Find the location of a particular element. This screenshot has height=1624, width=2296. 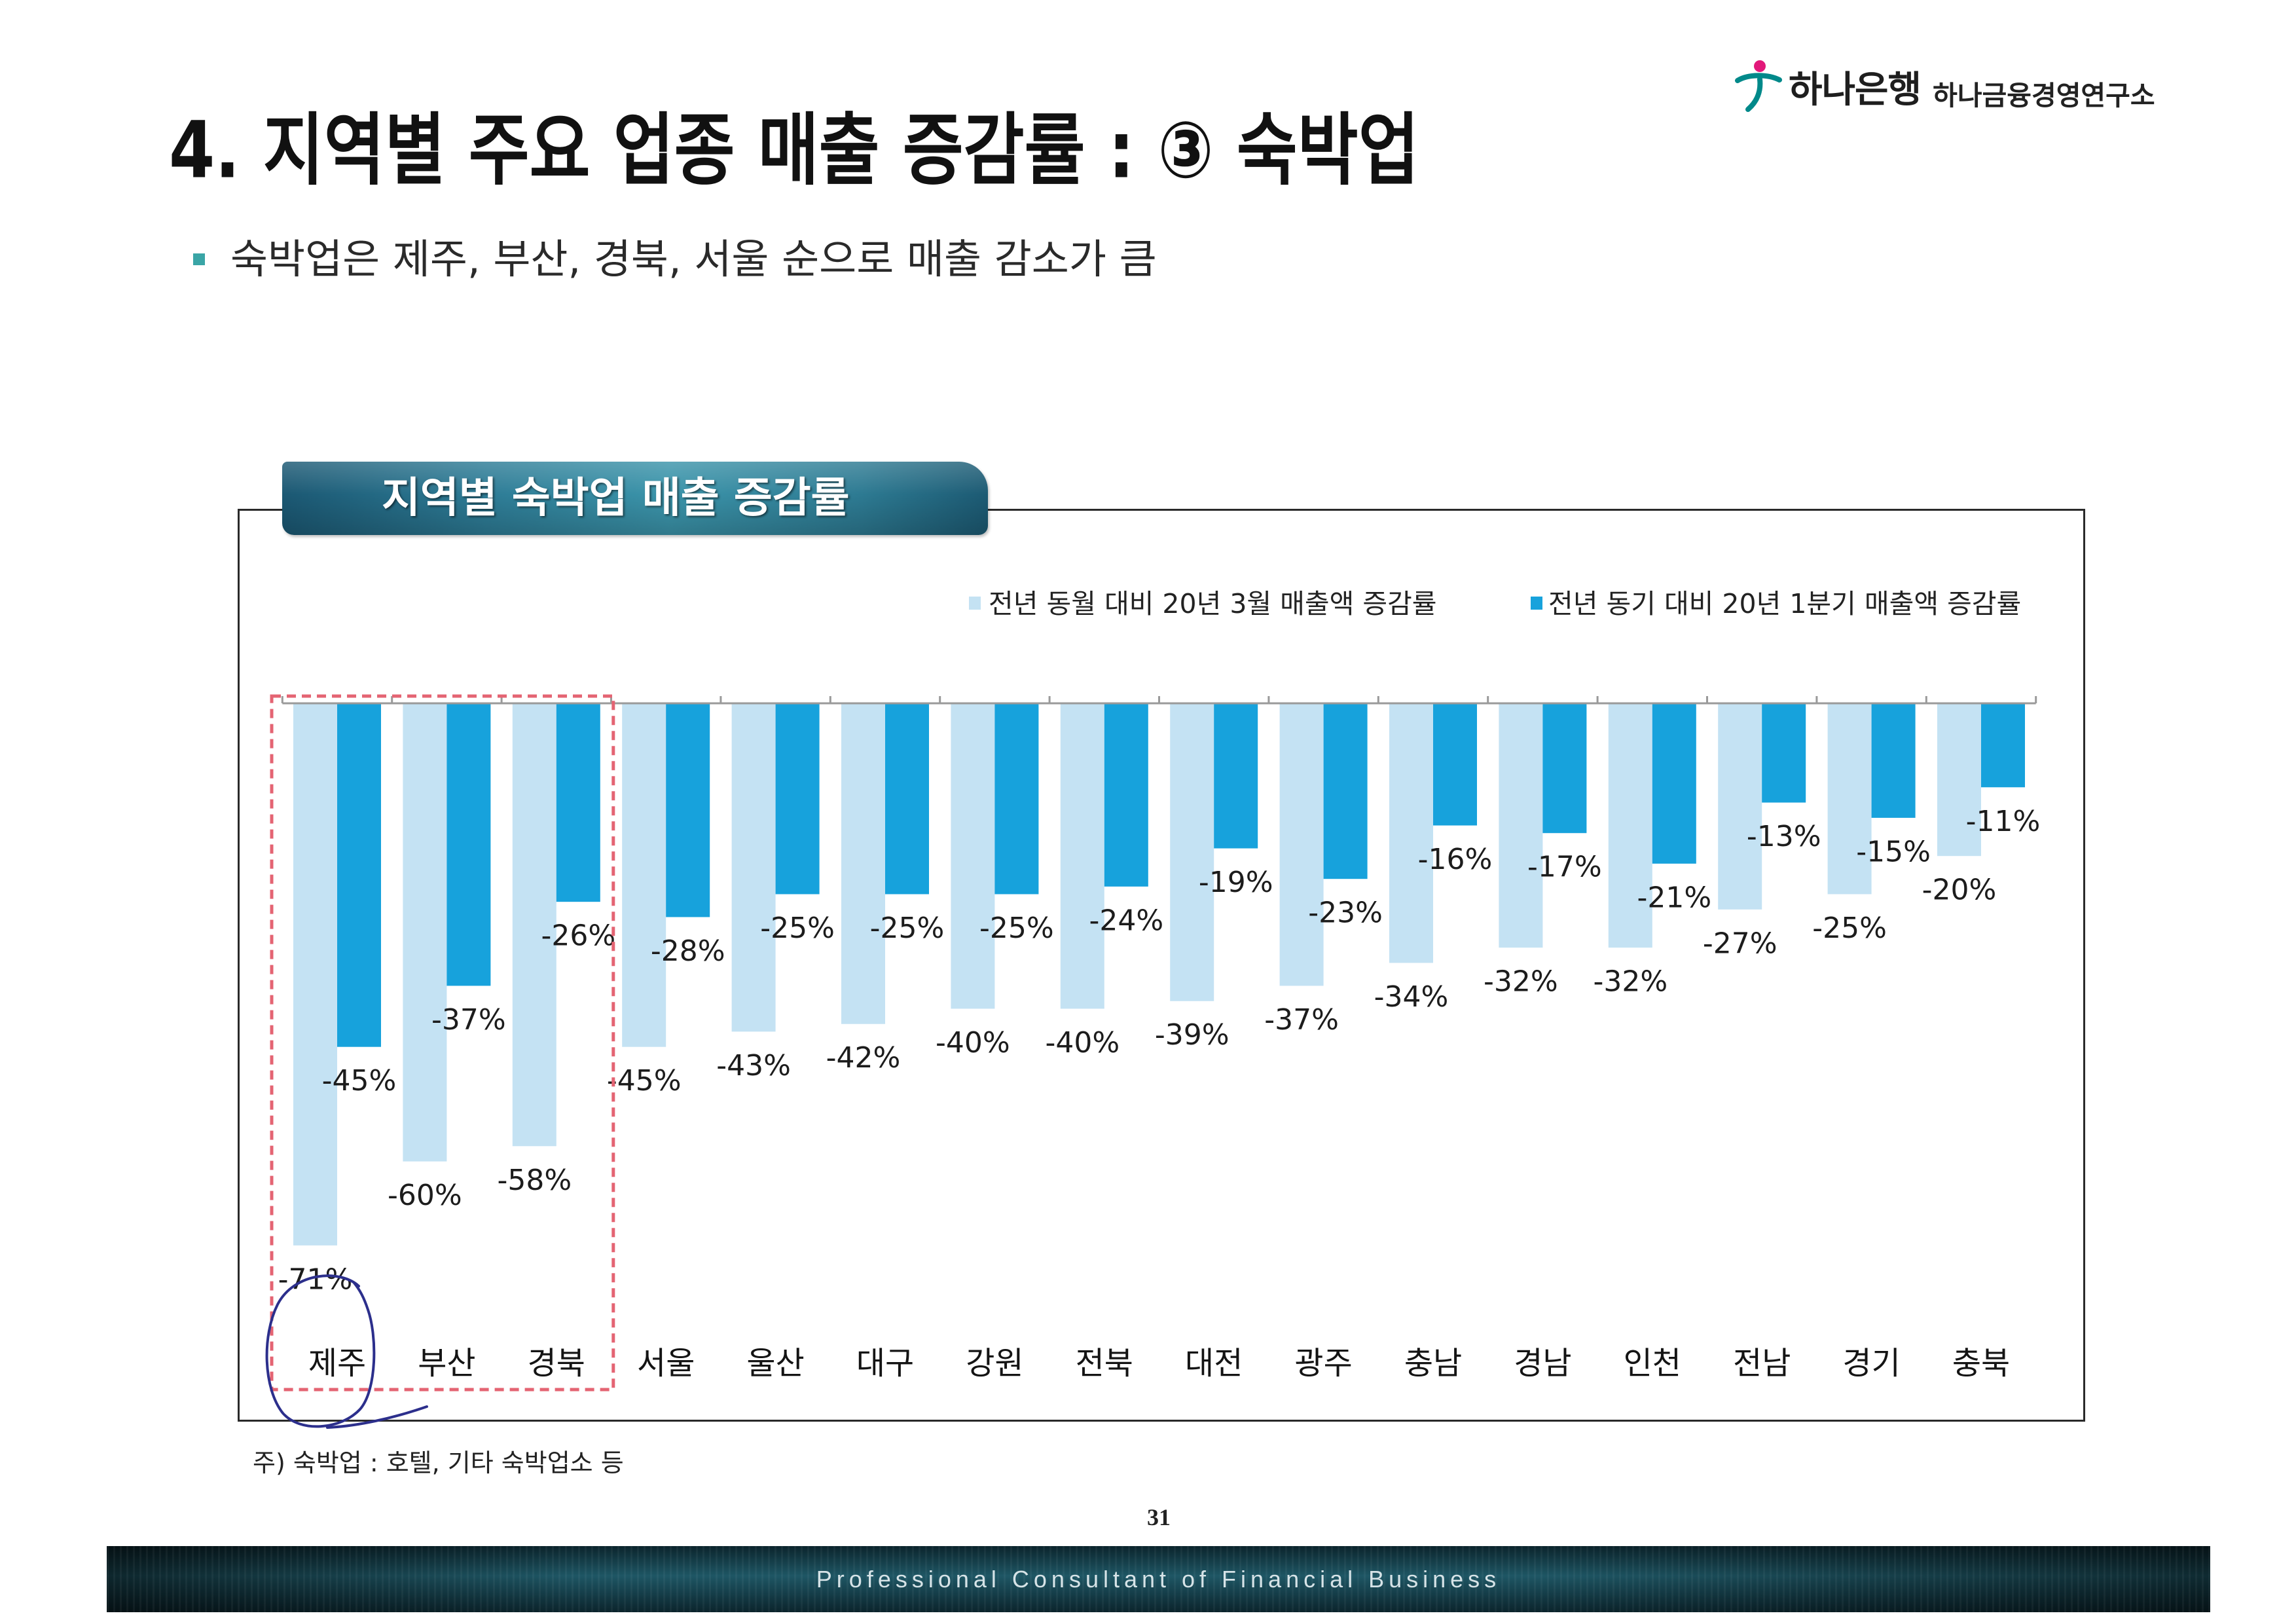

category-label-7: 전북 is located at coordinates (1104, 1363).